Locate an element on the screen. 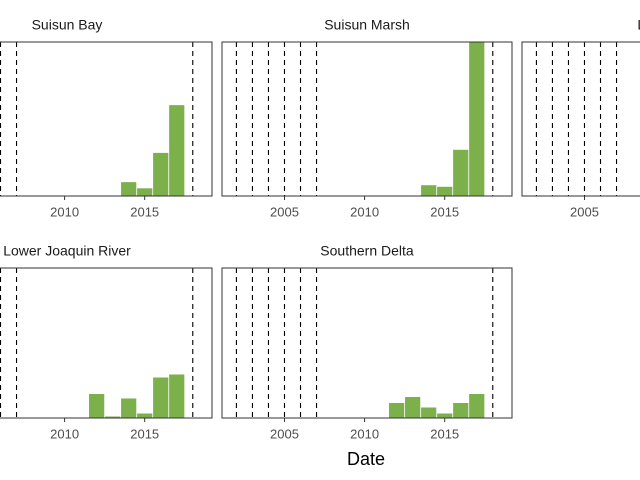 This screenshot has width=640, height=480. facet-title: Southern Delta is located at coordinates (367, 251).